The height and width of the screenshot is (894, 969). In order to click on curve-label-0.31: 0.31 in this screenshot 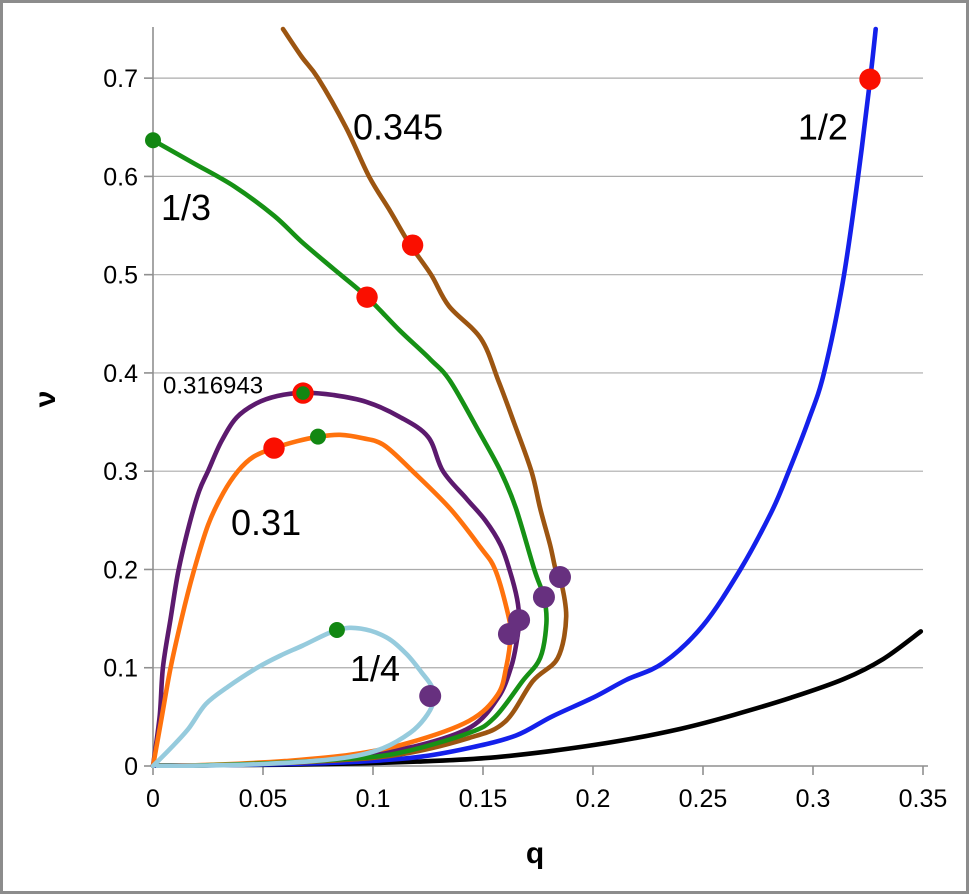, I will do `click(266, 522)`.